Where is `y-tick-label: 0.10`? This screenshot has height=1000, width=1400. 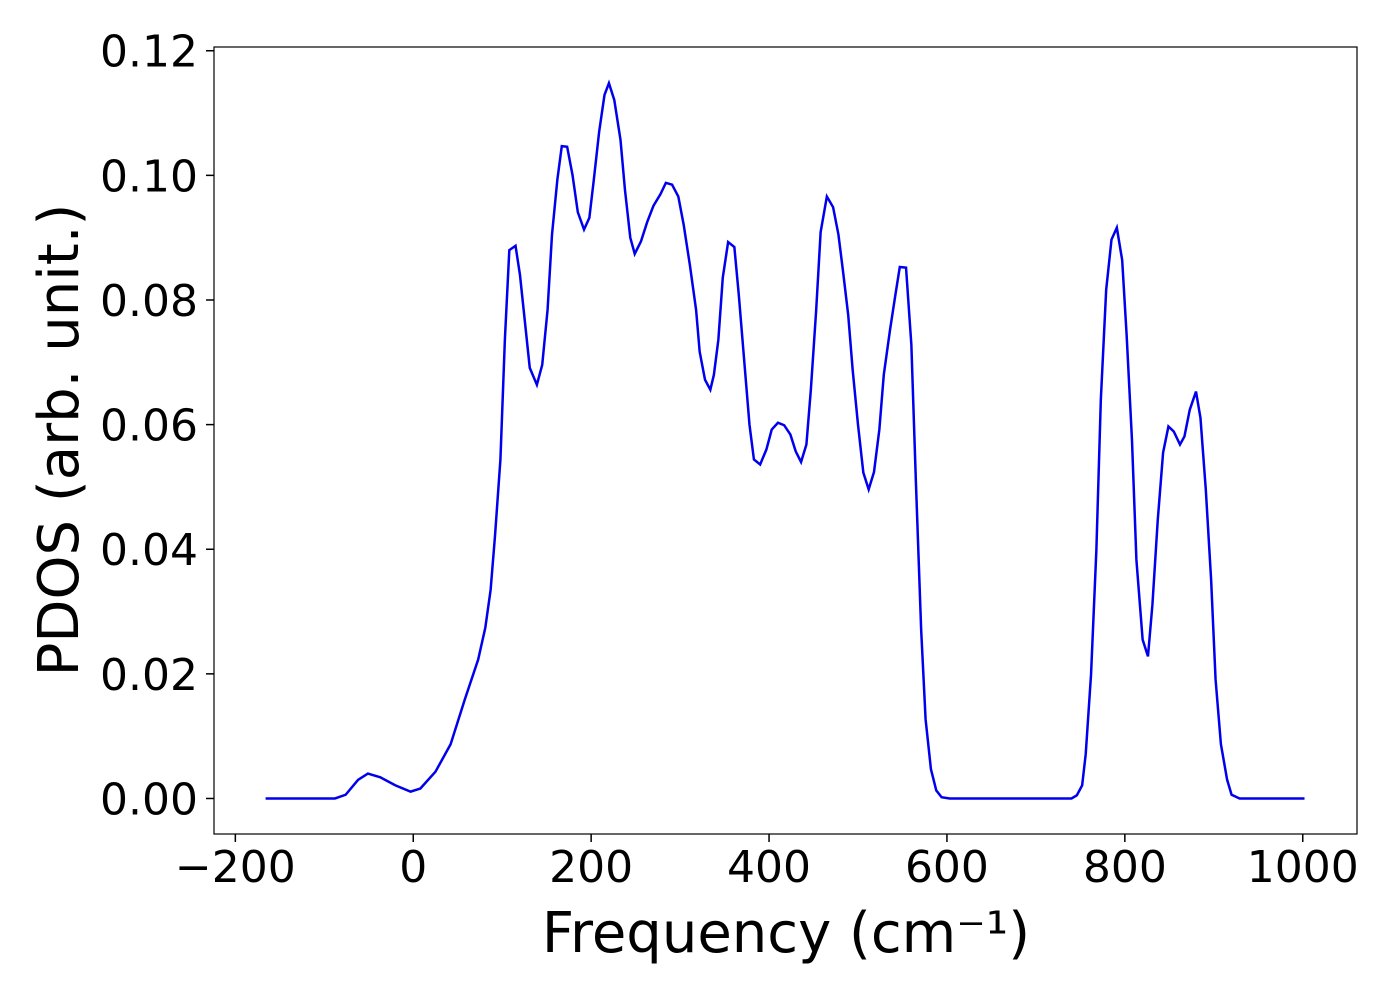 y-tick-label: 0.10 is located at coordinates (149, 176).